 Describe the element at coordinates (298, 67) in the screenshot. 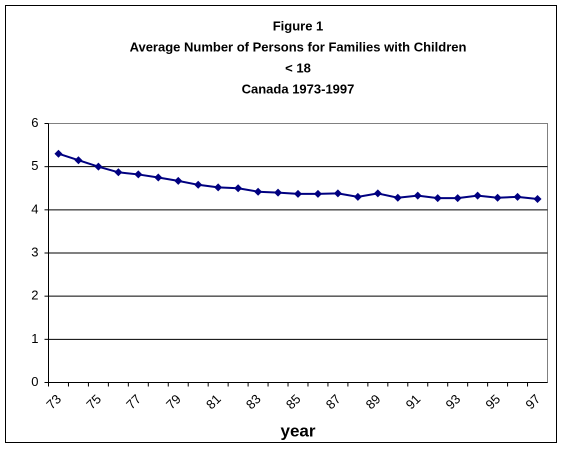

I see `chart-title: < 18` at that location.